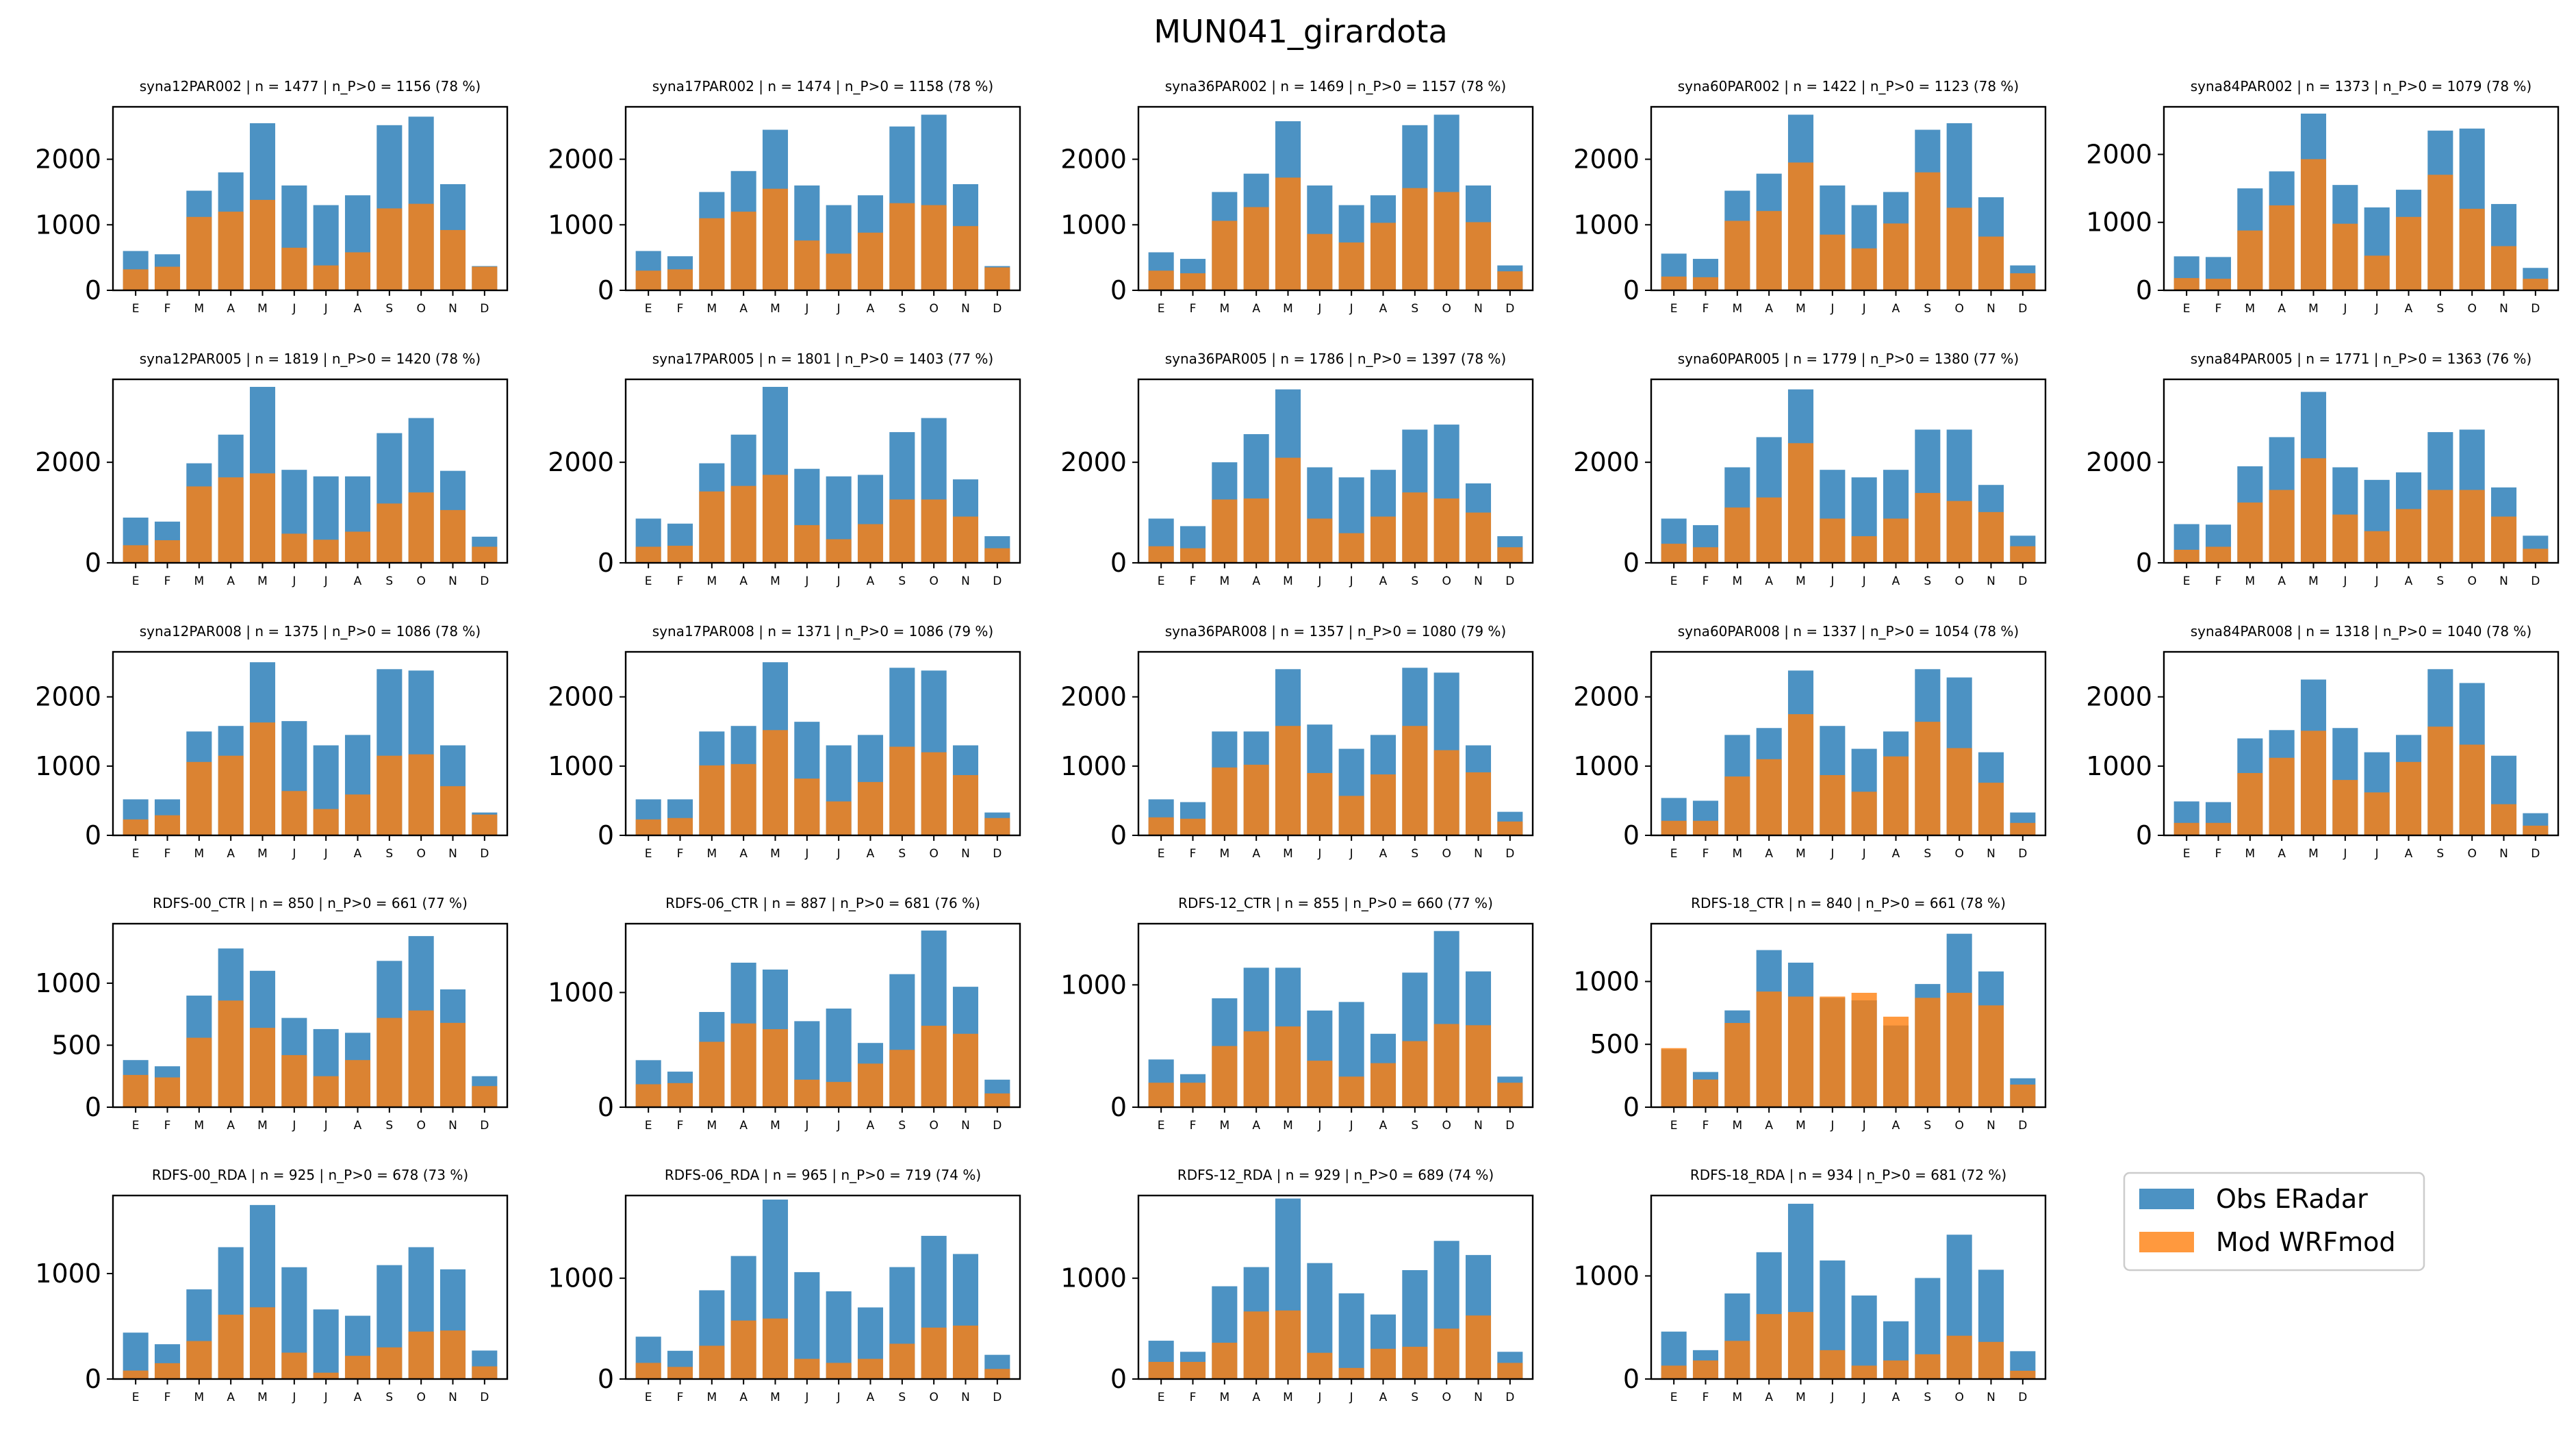 Image resolution: width=2576 pixels, height=1429 pixels. I want to click on y-tick-label: 2000, so click(1093, 159).